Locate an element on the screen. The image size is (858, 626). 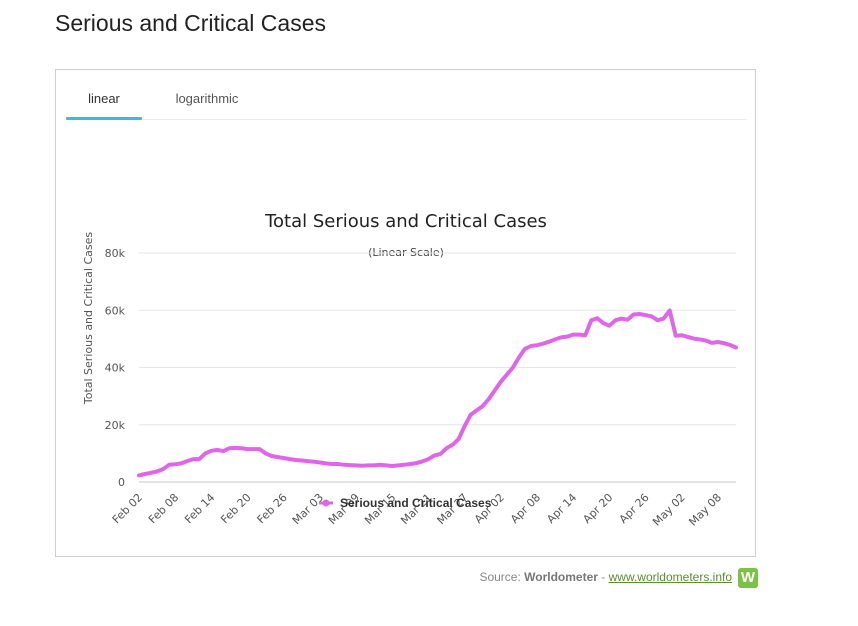
tab-linear: linear is located at coordinates (104, 95).